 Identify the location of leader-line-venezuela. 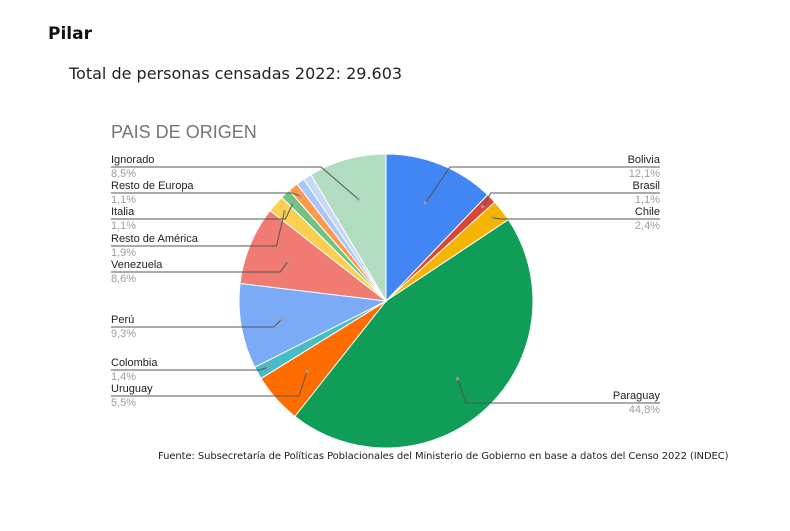
(200, 266).